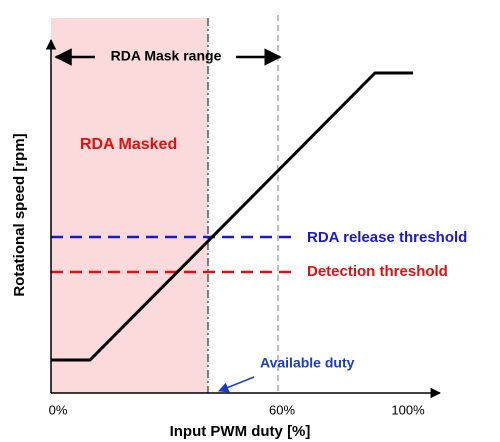  I want to click on available-duty-label: Available duty, so click(307, 363).